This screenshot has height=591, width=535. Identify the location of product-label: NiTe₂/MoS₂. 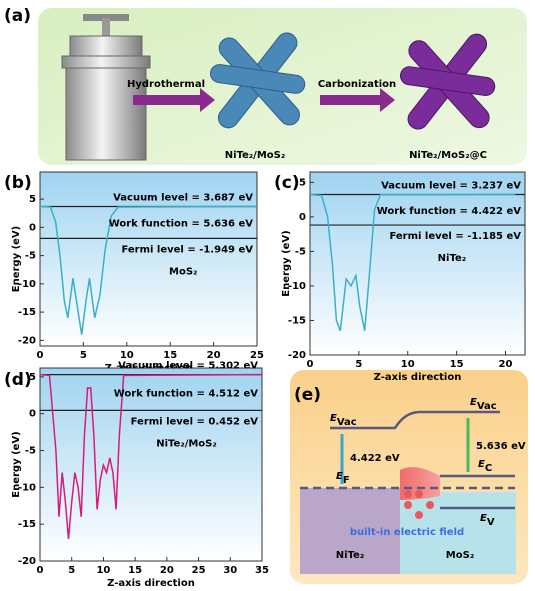
(255, 155).